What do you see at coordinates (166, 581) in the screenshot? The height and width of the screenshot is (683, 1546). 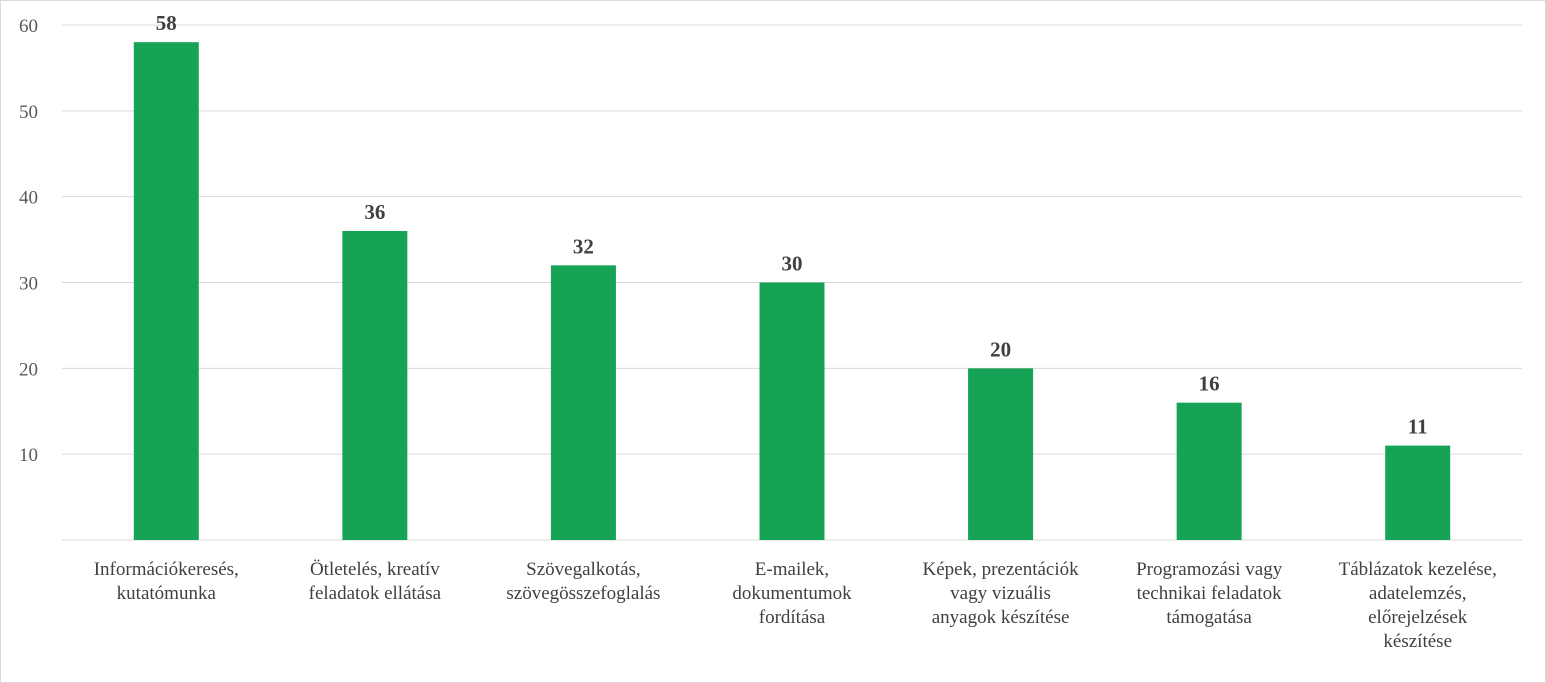 I see `x-category-label: Információkeresés, kutatómunka` at bounding box center [166, 581].